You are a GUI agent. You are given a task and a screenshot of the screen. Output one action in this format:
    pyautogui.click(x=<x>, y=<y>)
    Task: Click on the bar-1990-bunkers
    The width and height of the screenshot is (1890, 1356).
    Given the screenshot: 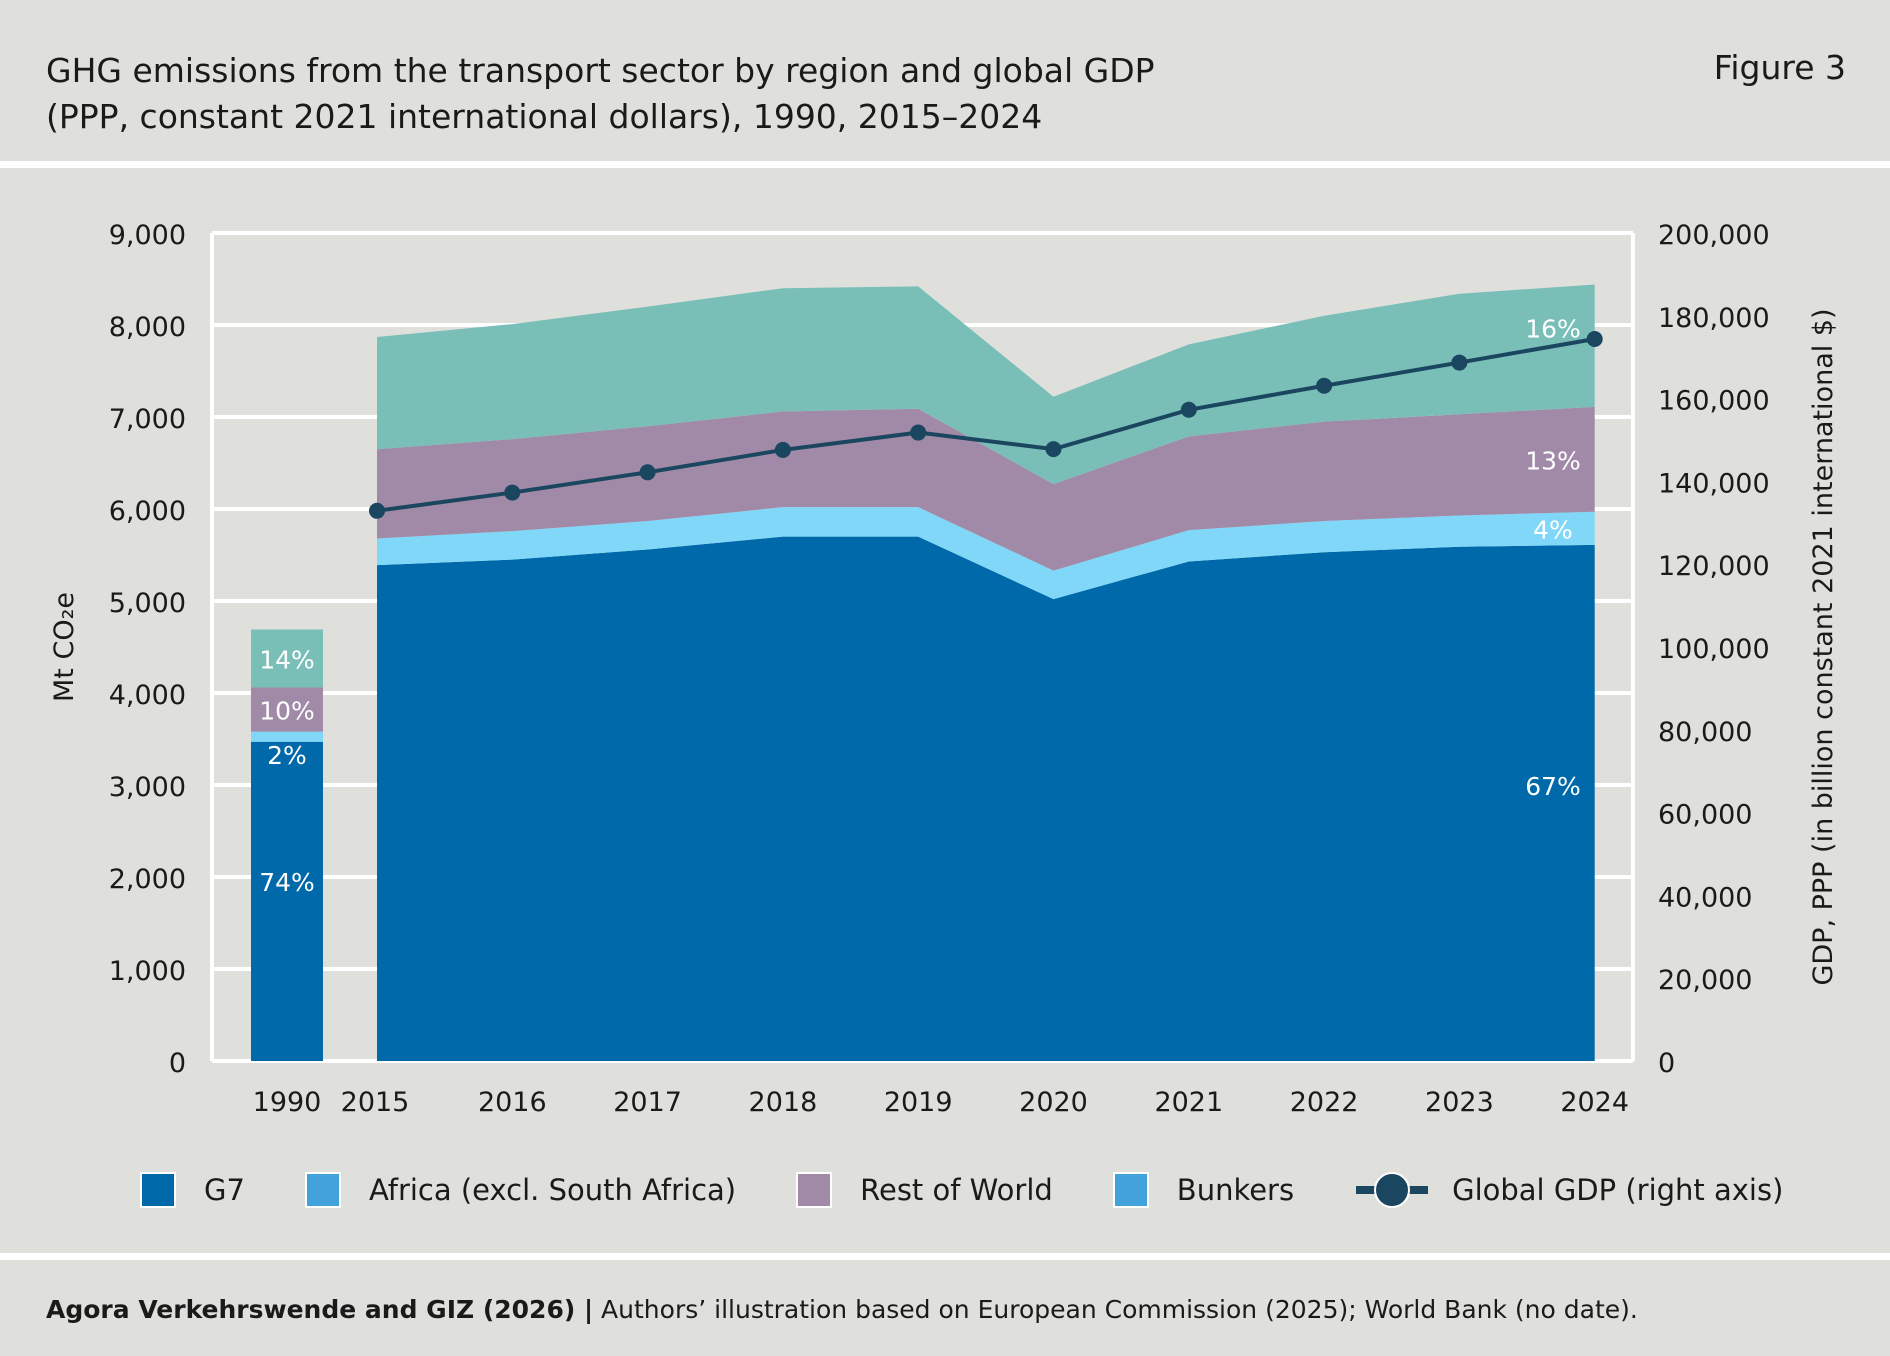 What is the action you would take?
    pyautogui.click(x=287, y=658)
    